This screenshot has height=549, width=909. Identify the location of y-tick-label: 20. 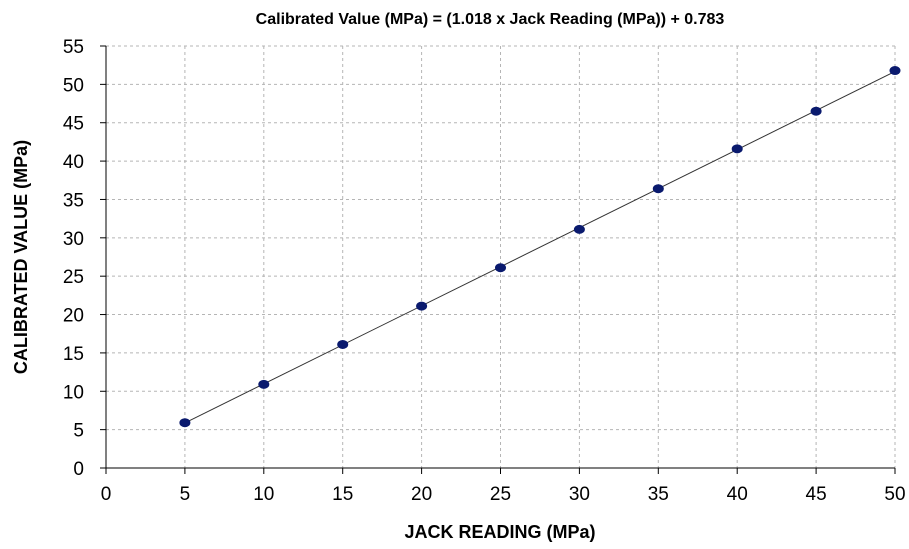
(73, 316).